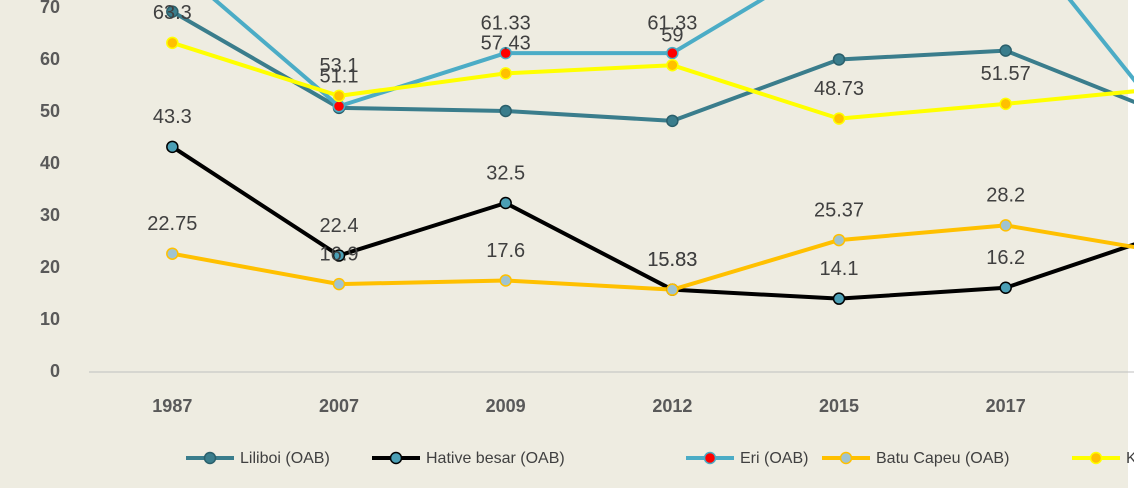 Image resolution: width=1134 pixels, height=493 pixels. Describe the element at coordinates (774, 458) in the screenshot. I see `legend-label: Eri (OAB)` at that location.